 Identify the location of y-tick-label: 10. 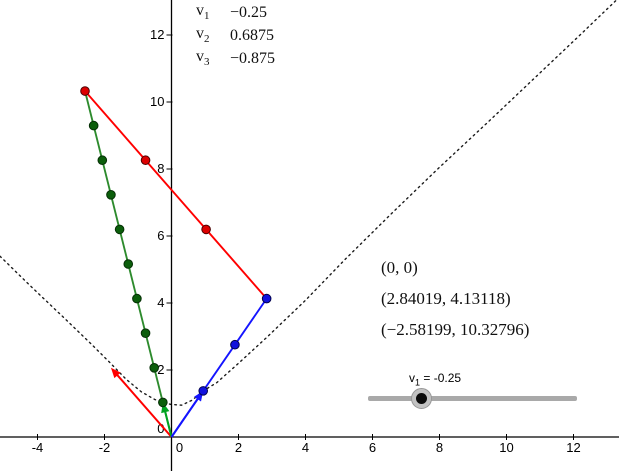
(157, 101).